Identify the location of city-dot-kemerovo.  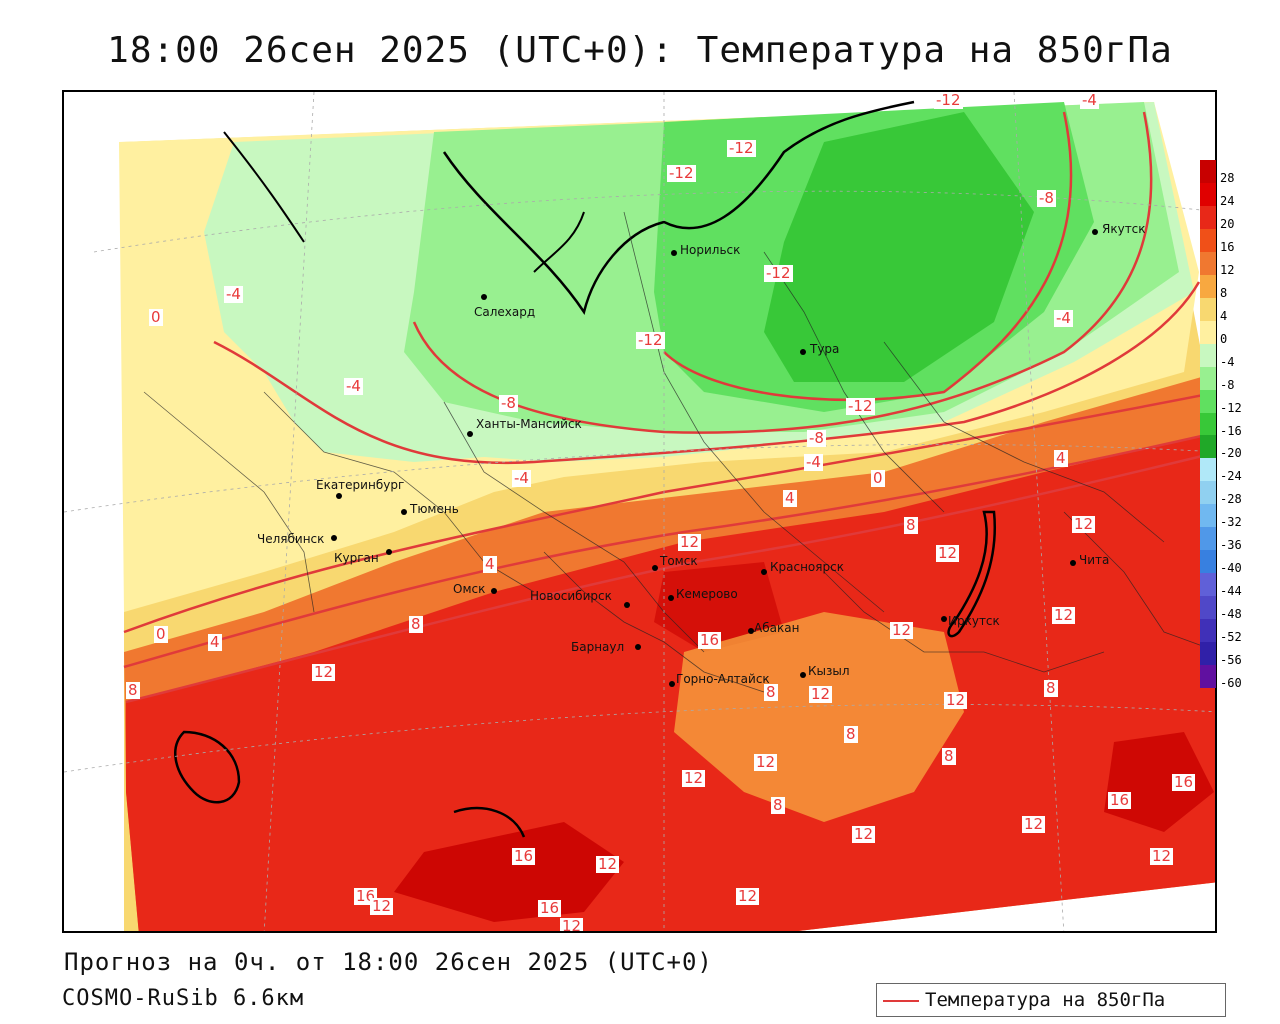
(671, 598).